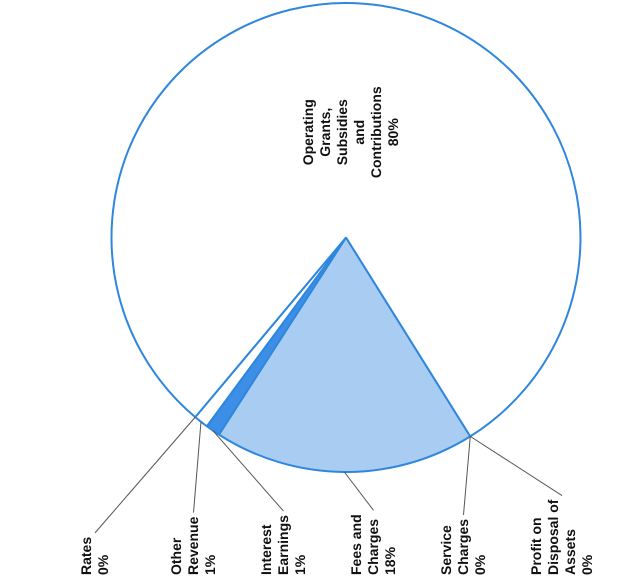 The width and height of the screenshot is (622, 583). What do you see at coordinates (342, 132) in the screenshot?
I see `slice-label: Operating Grants, Subsidies and Contributions` at bounding box center [342, 132].